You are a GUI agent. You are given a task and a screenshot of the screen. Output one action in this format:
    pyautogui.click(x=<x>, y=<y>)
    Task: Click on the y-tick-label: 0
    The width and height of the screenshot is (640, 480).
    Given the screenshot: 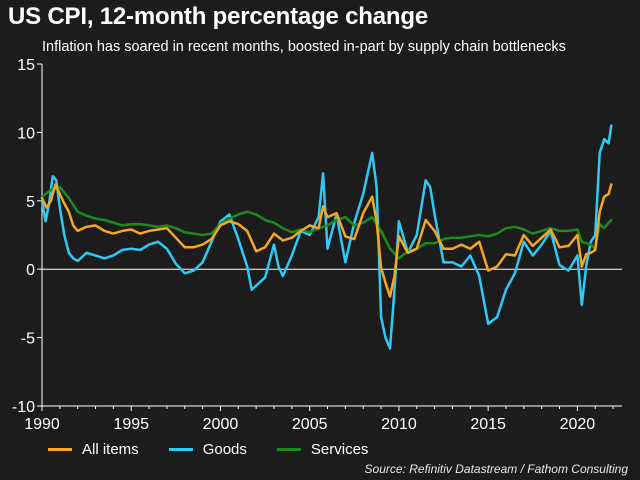 What is the action you would take?
    pyautogui.click(x=30, y=270)
    